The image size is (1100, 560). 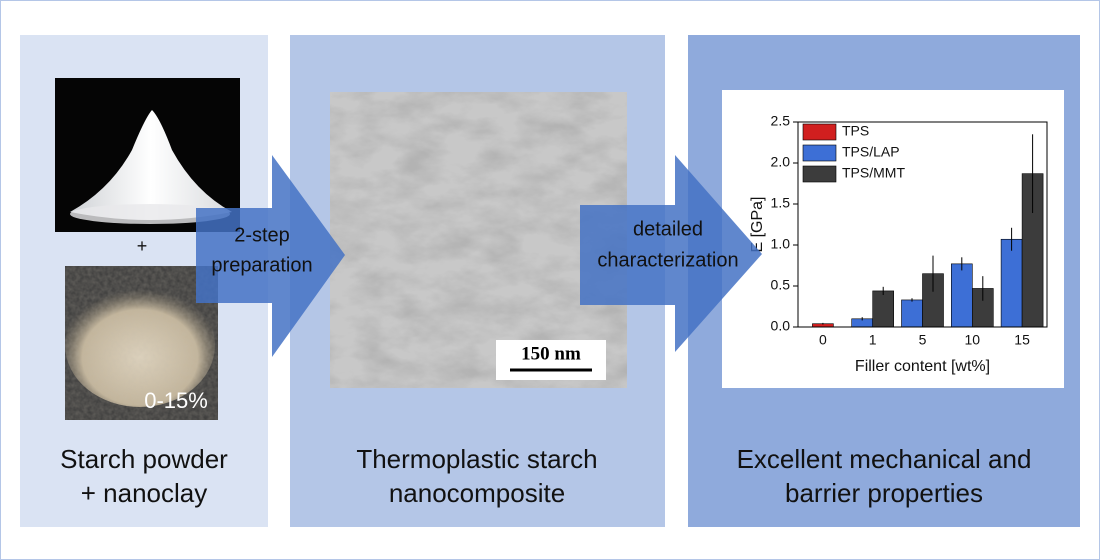 I want to click on arrow-label: detailed, so click(x=668, y=229).